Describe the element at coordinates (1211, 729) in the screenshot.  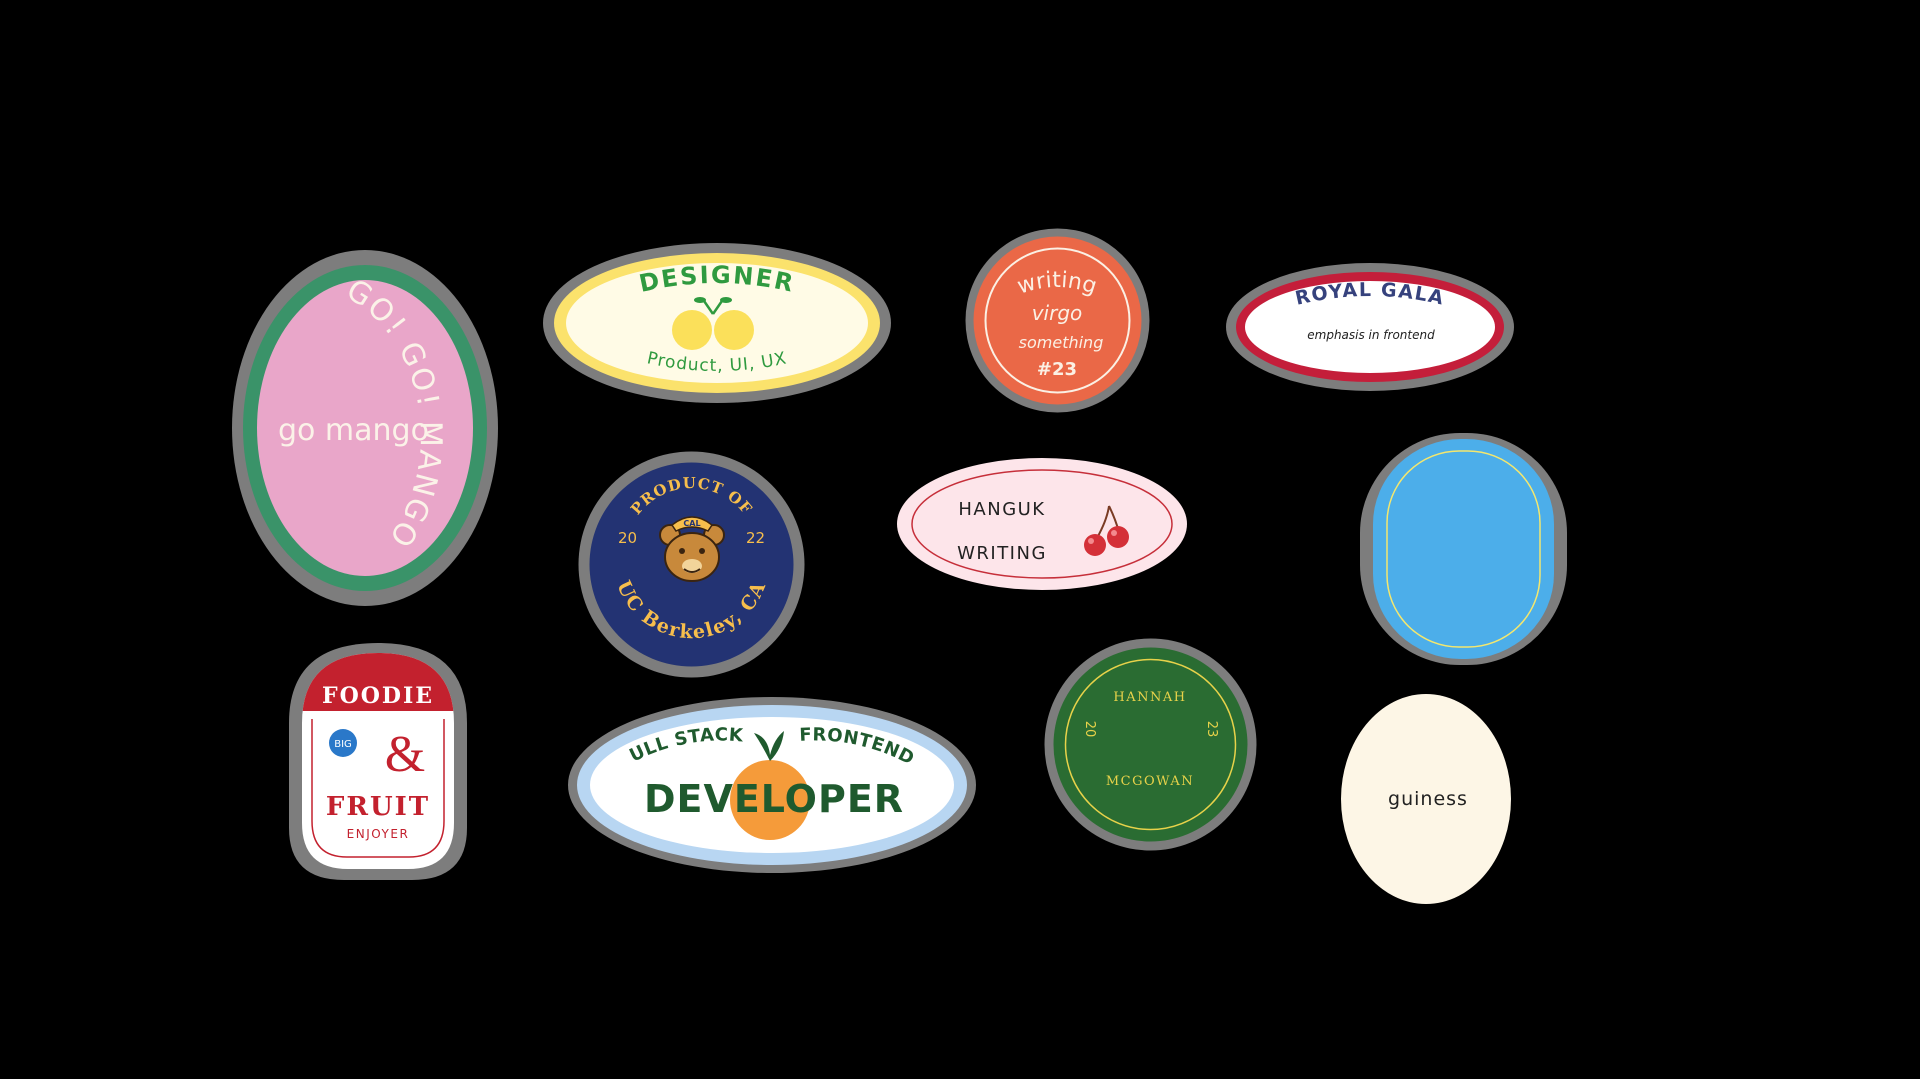
I see `year-right: 23` at that location.